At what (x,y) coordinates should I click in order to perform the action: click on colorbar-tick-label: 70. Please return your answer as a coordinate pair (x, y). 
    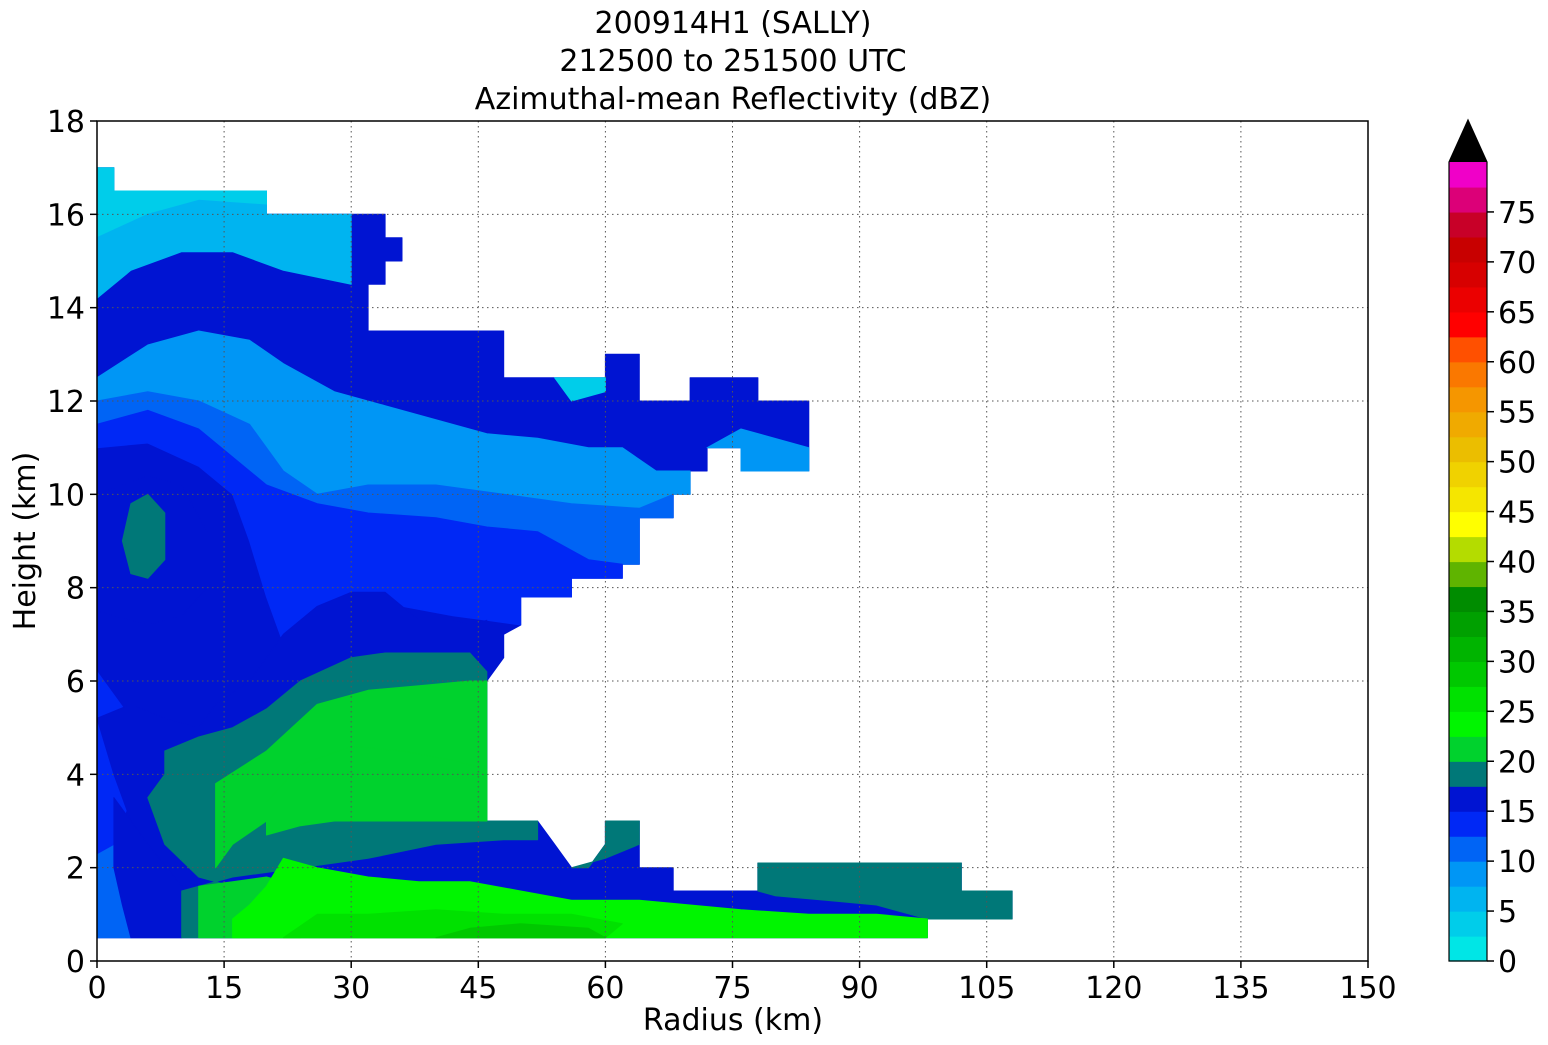
    Looking at the image, I should click on (1517, 263).